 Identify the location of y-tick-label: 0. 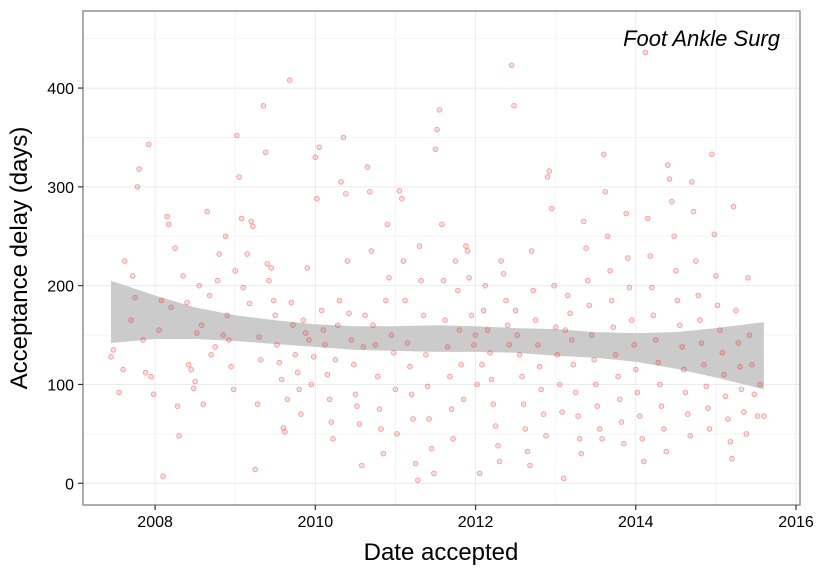
(69, 484).